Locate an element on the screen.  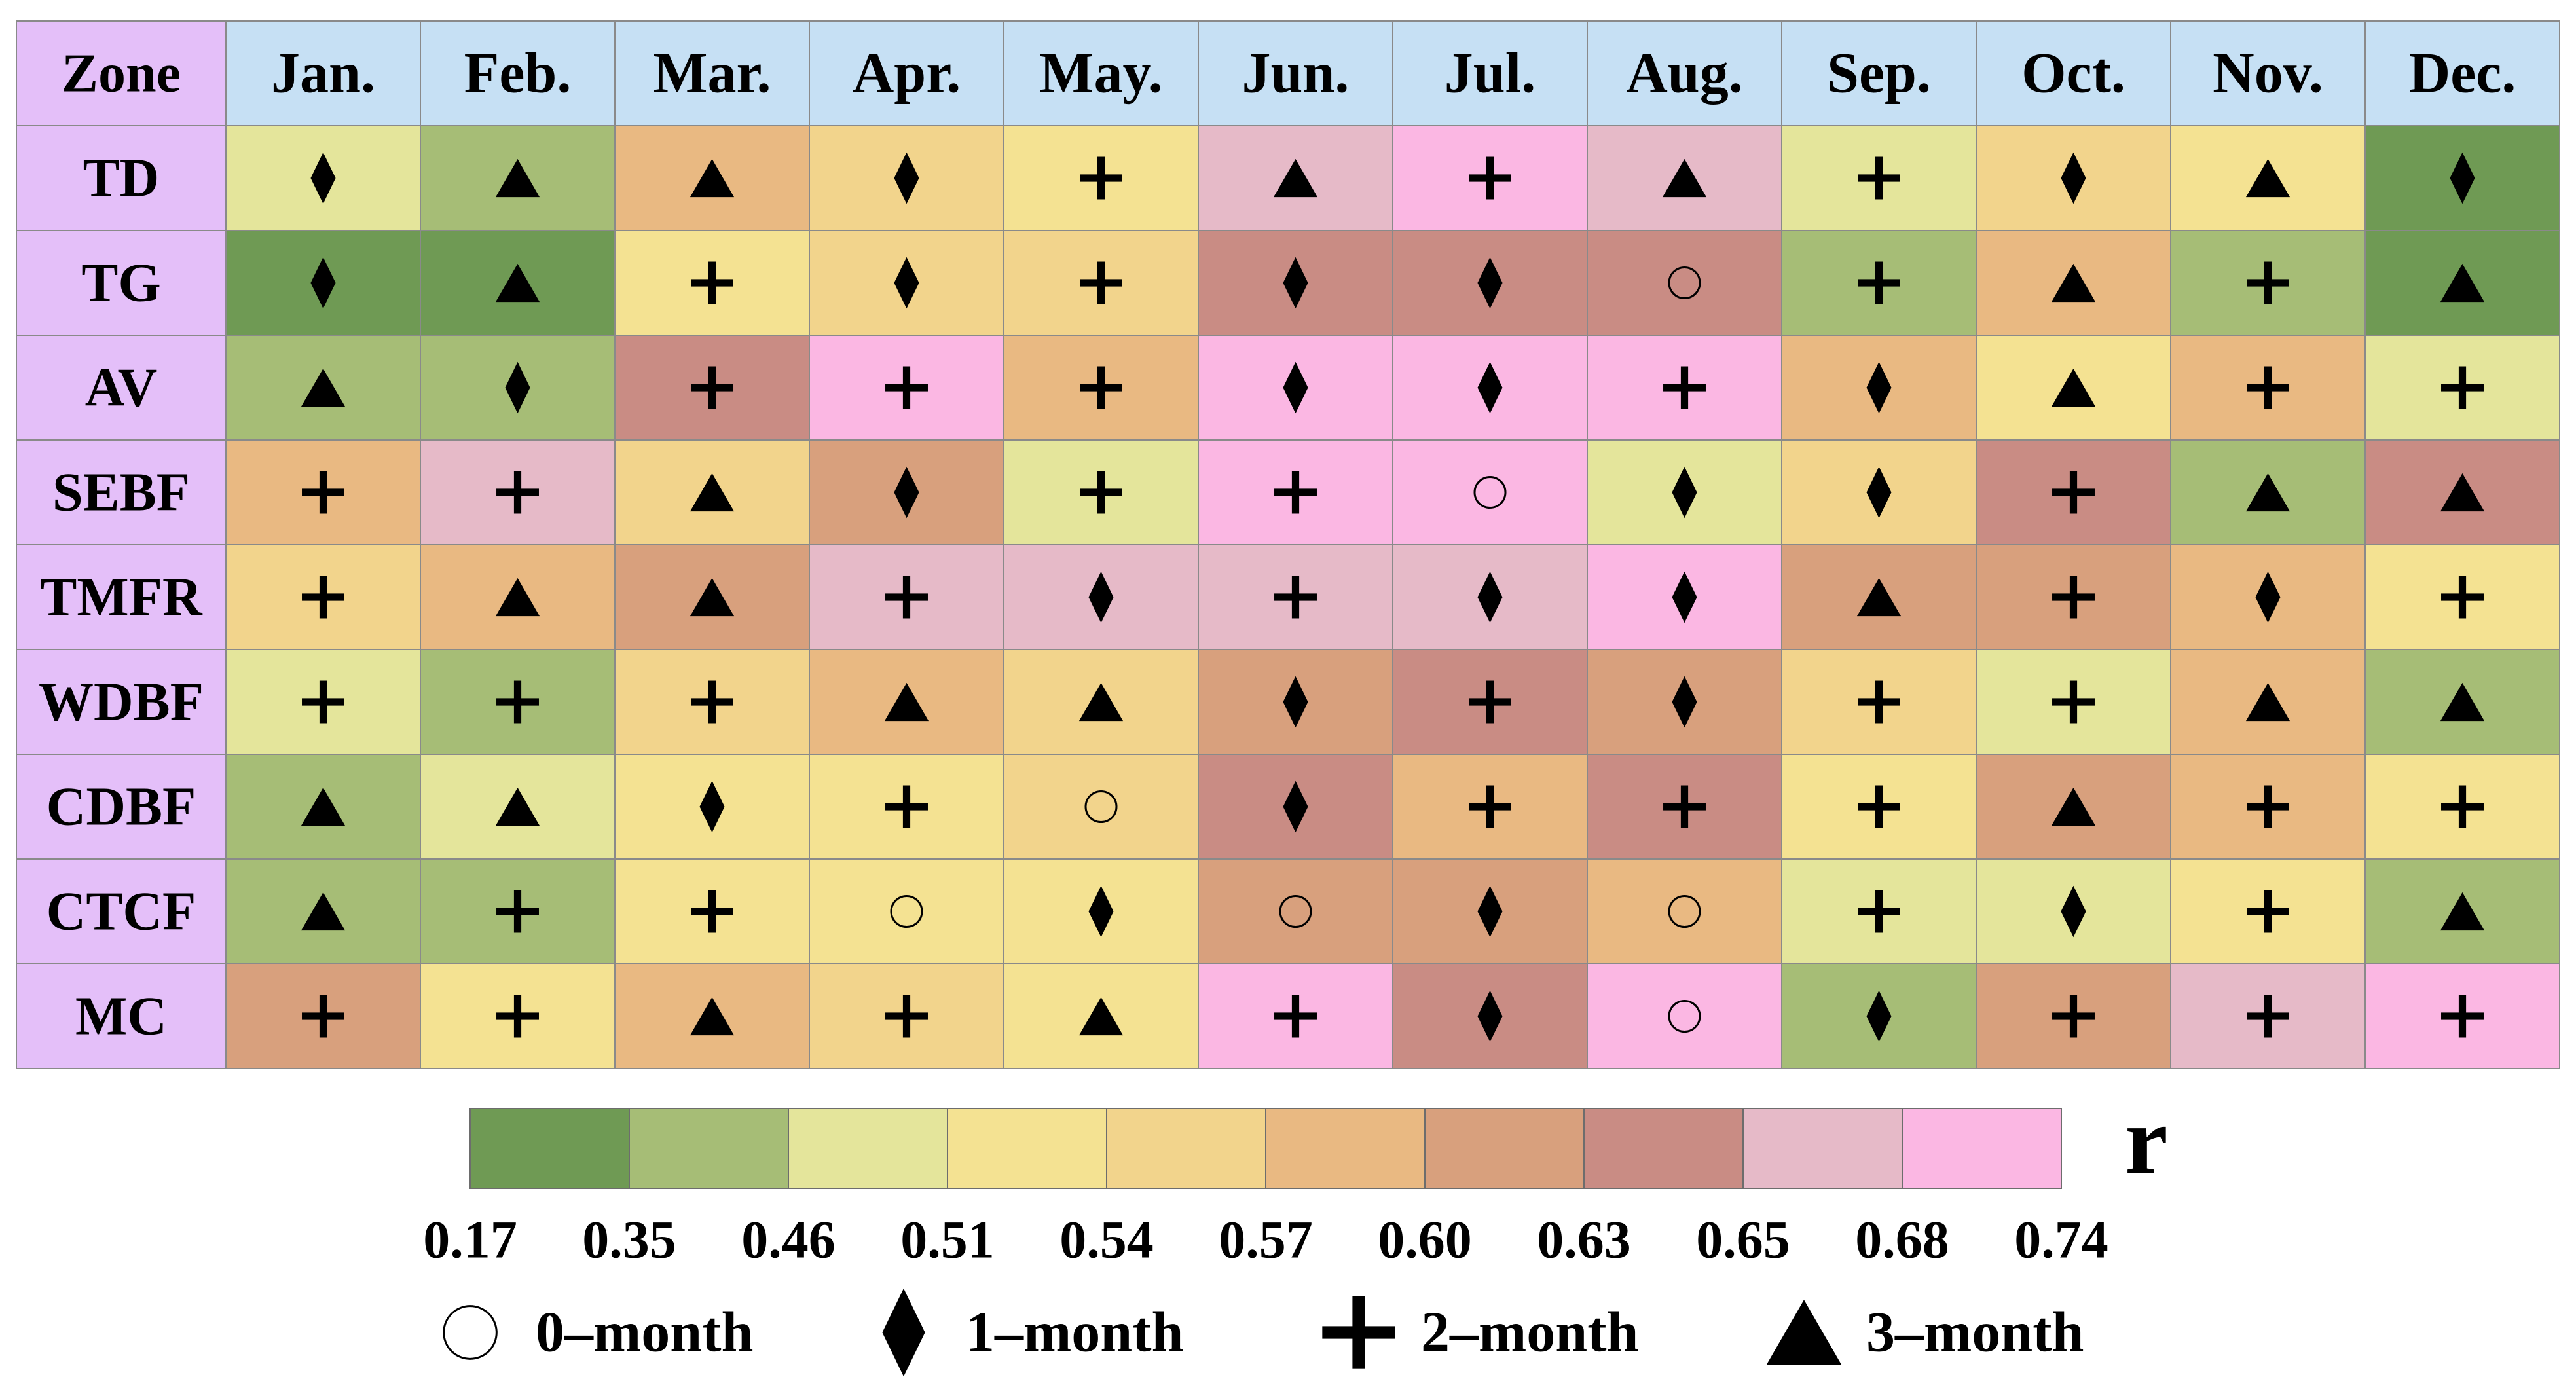
zone-label: AV is located at coordinates (122, 388).